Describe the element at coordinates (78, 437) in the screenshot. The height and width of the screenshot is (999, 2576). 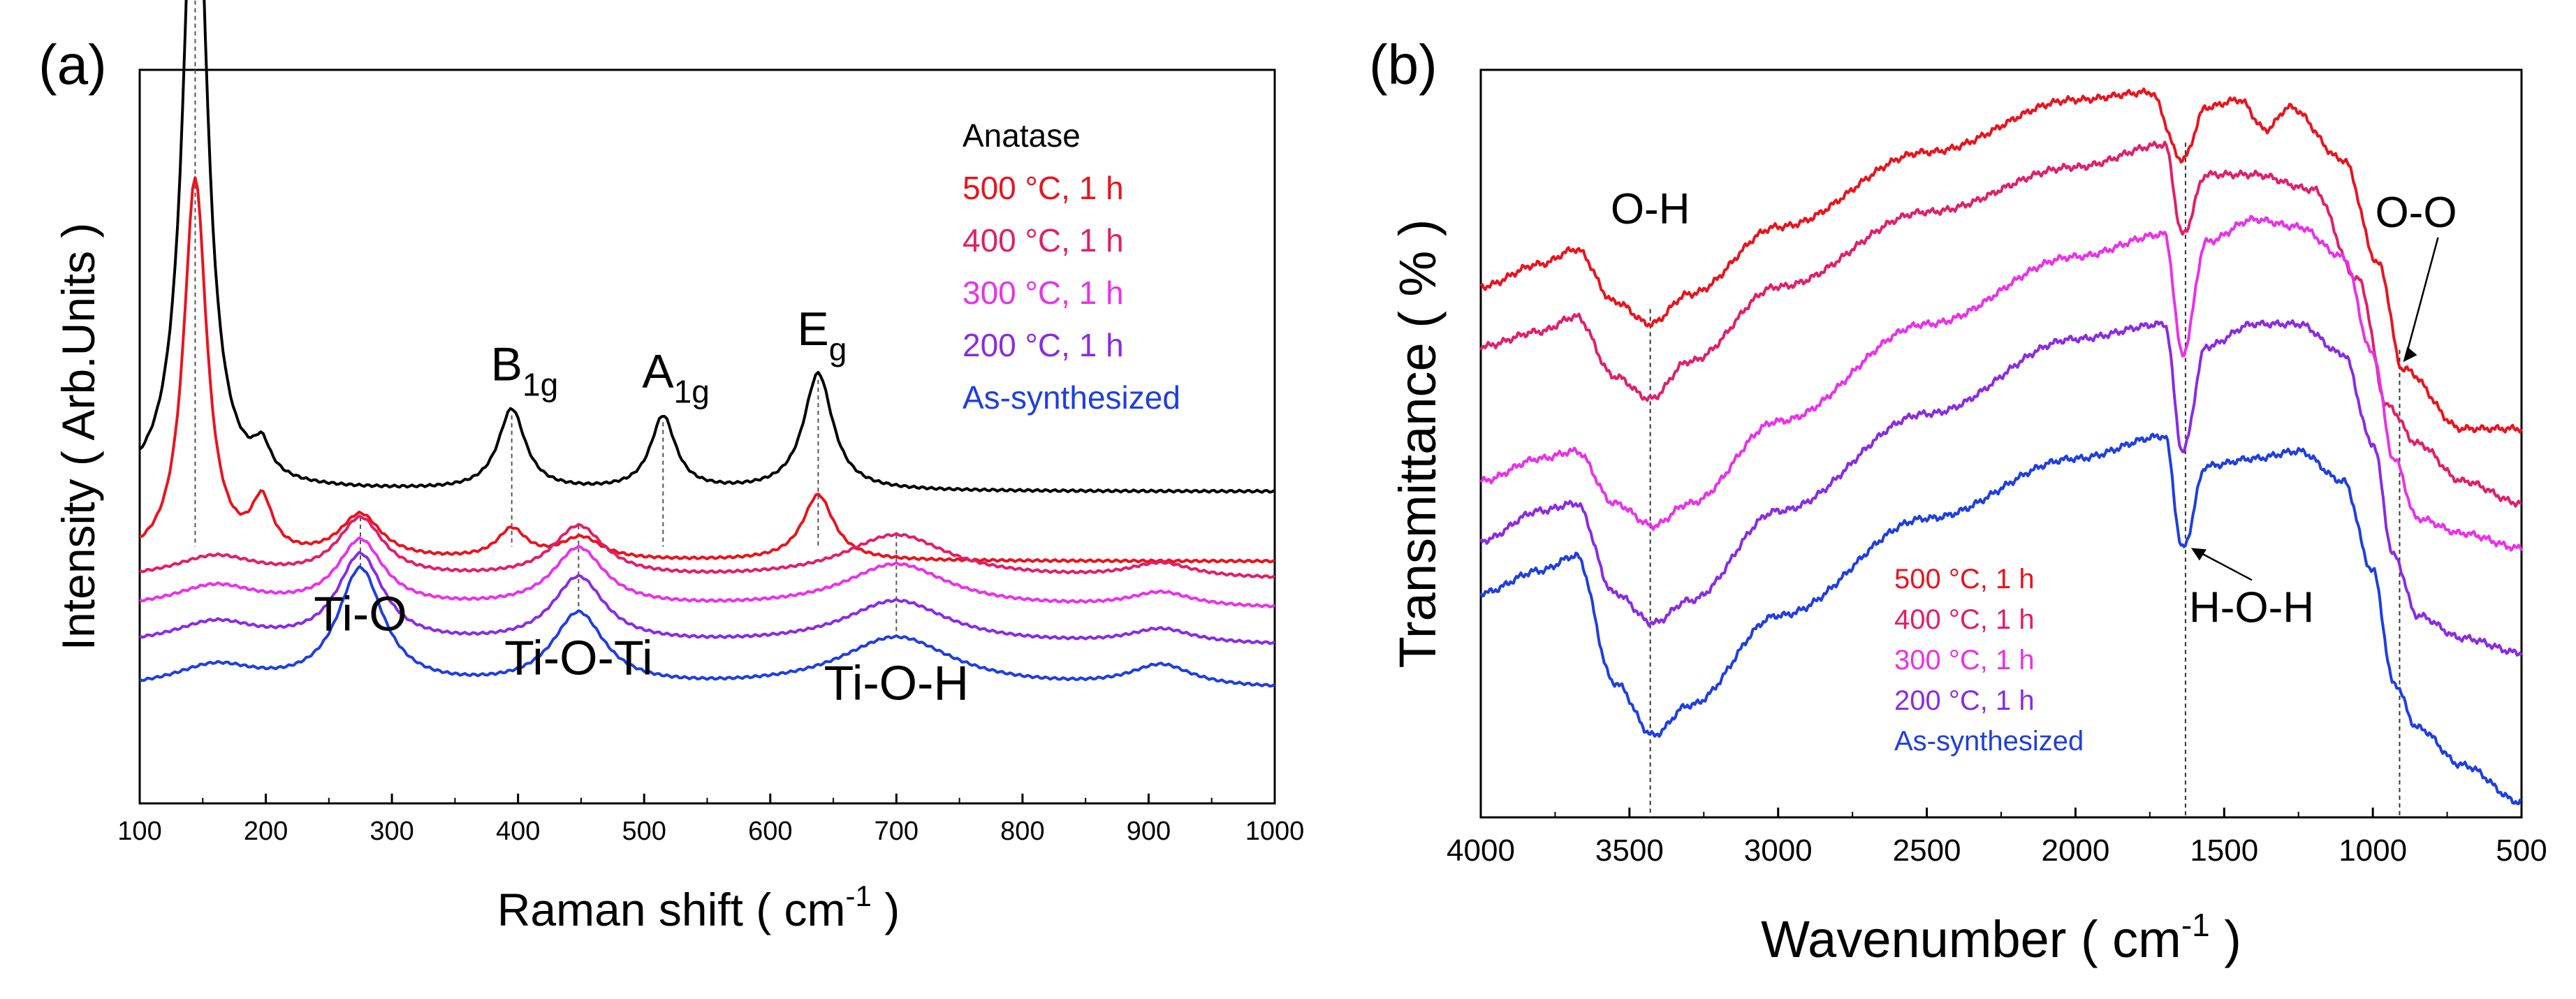
I see `panel-a-y-axis-label: Intensity ( Arb.Units )` at that location.